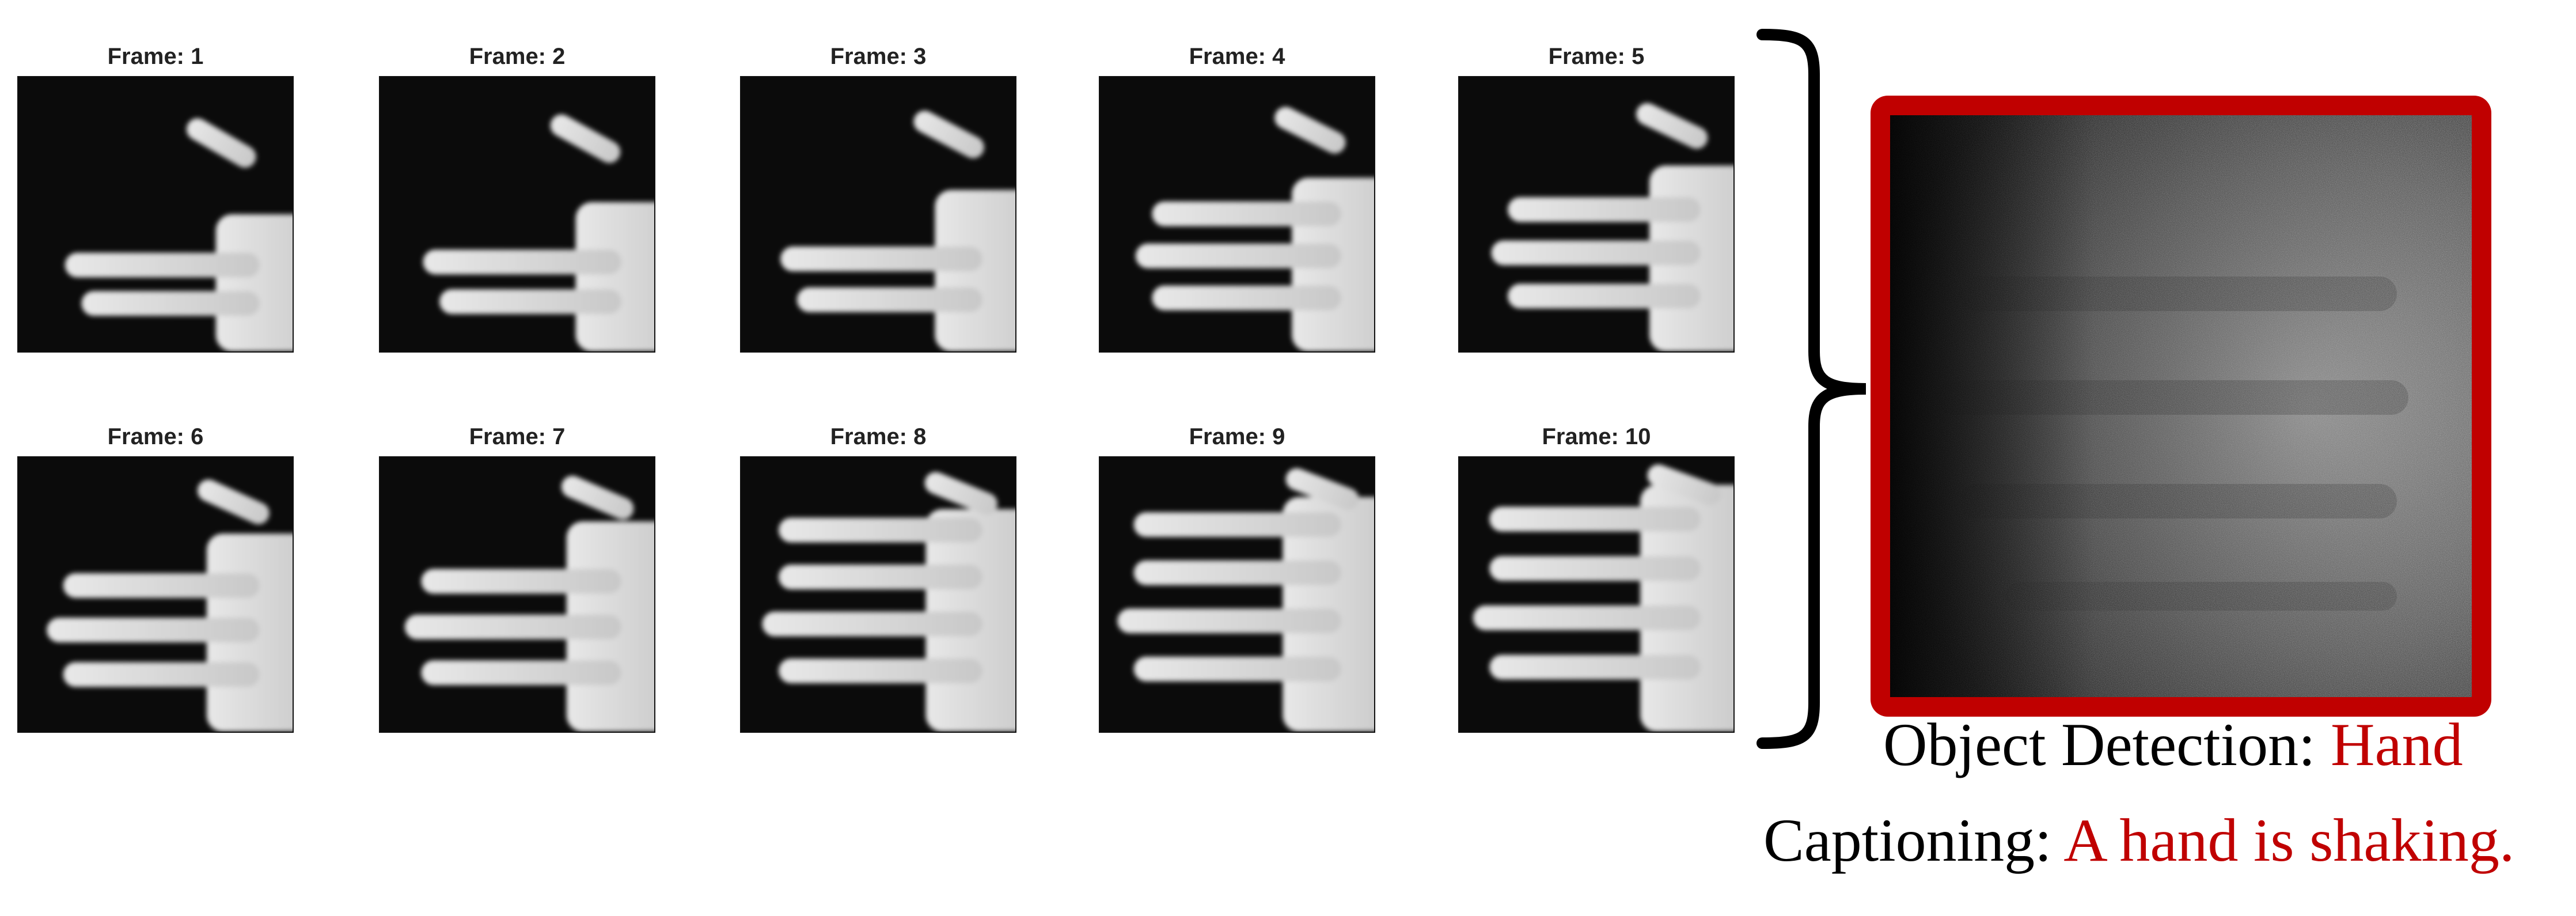 The height and width of the screenshot is (916, 2576). I want to click on noisy-sensor-image, so click(2181, 406).